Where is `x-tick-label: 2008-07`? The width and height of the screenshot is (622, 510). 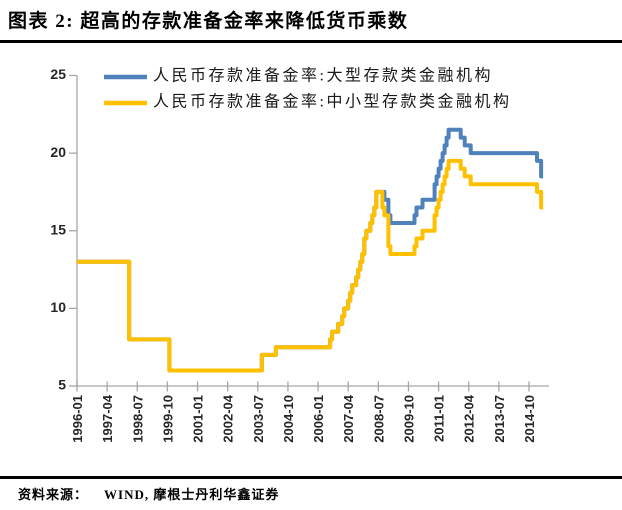 x-tick-label: 2008-07 is located at coordinates (378, 419).